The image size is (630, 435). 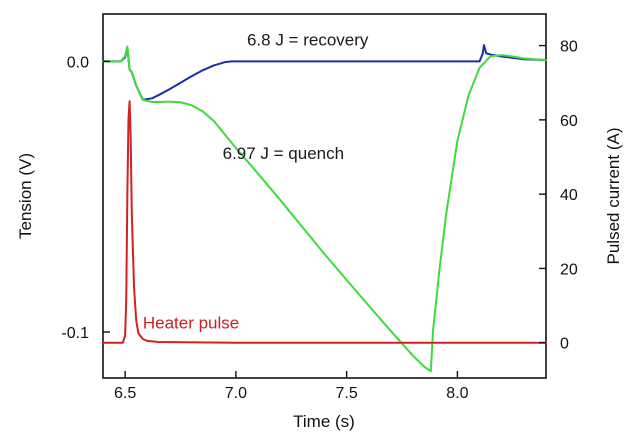 I want to click on right-y-axis-ticks: 0 20 40 60 80, so click(x=558, y=196).